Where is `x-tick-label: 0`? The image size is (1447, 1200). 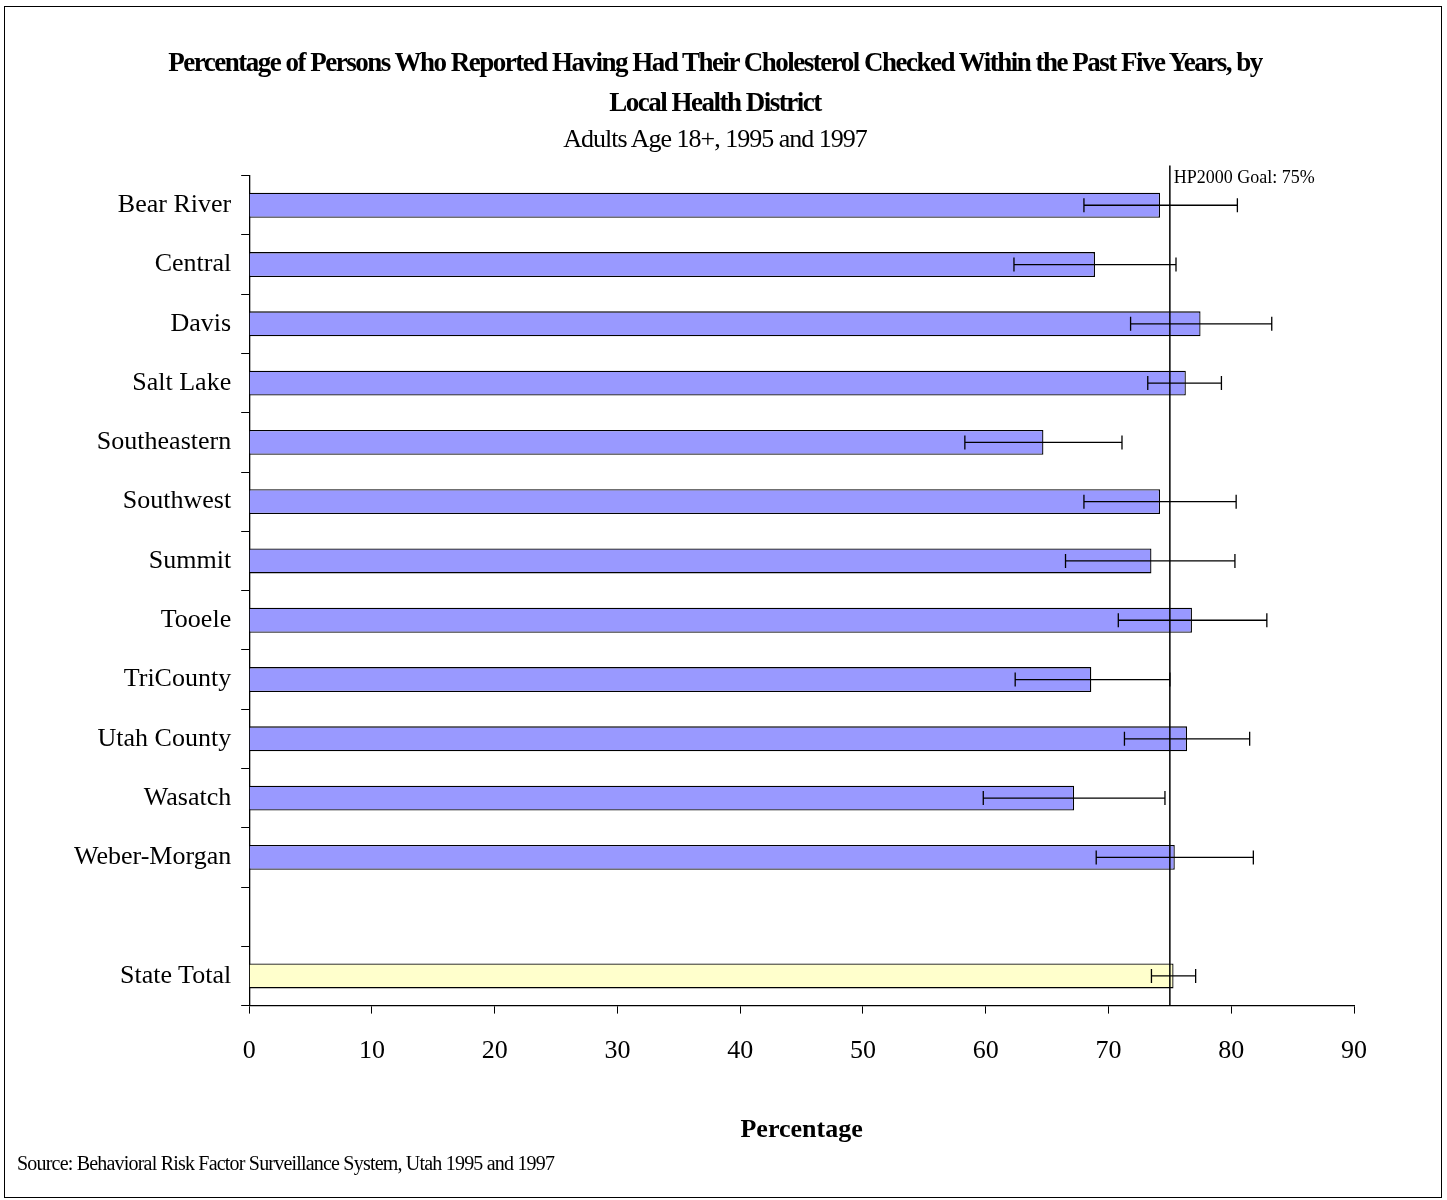 x-tick-label: 0 is located at coordinates (249, 1050).